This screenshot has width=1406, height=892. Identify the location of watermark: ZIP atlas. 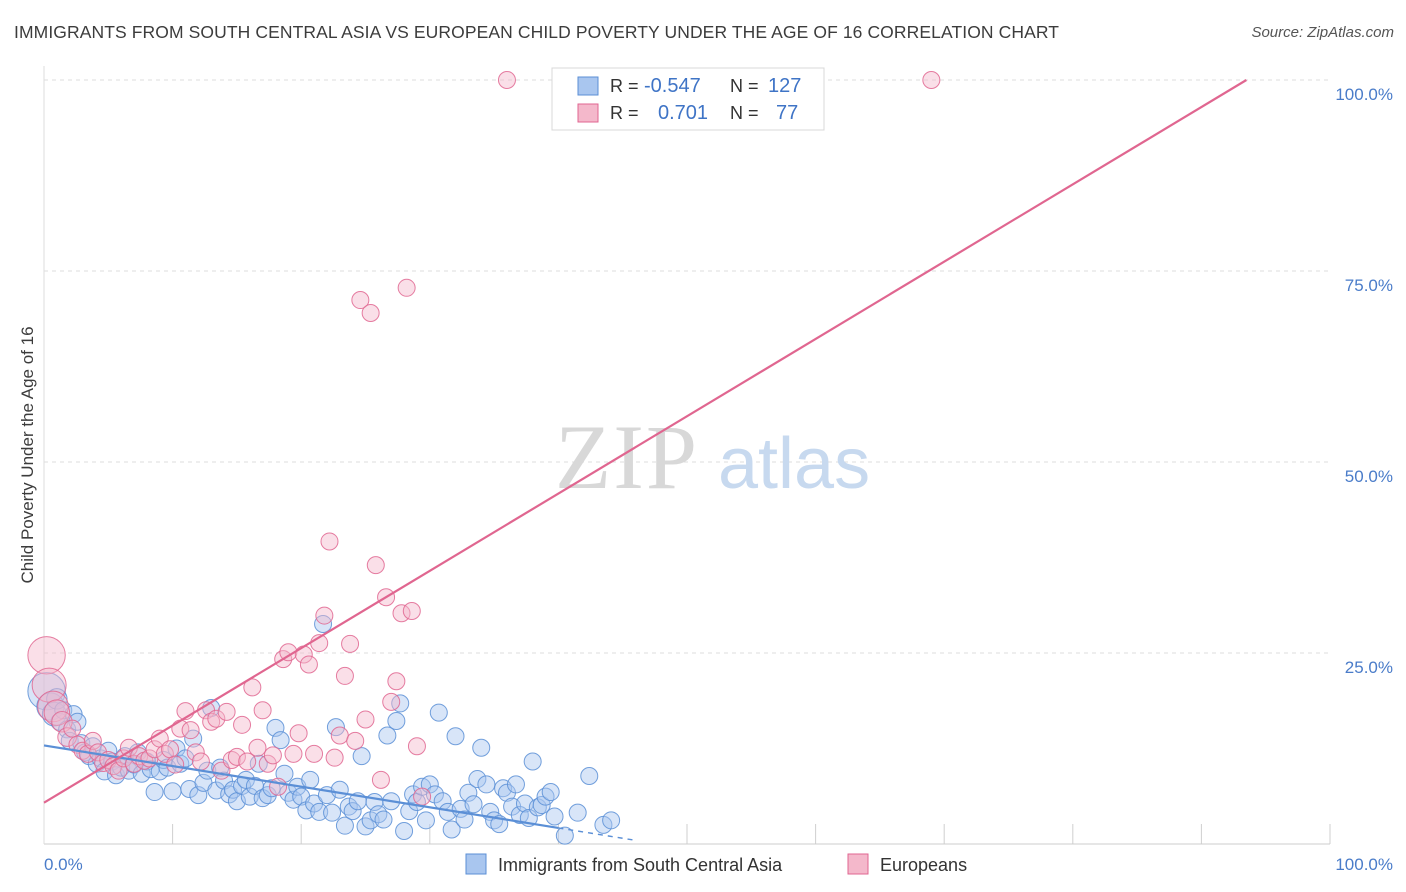
(712, 457).